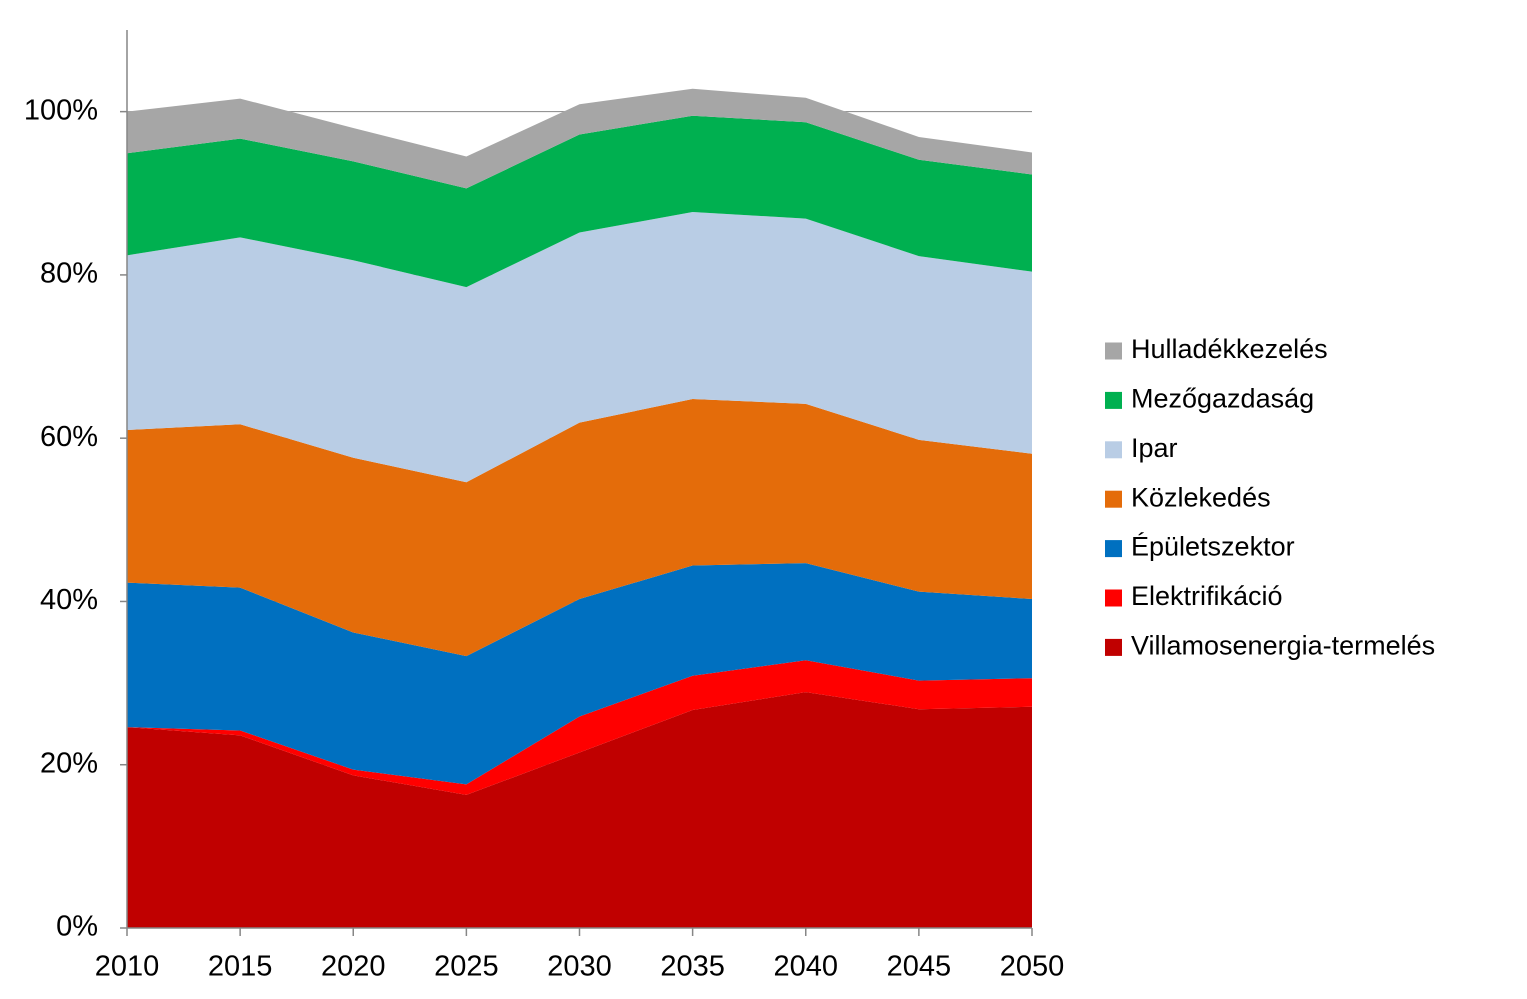 The image size is (1527, 999). Describe the element at coordinates (579, 967) in the screenshot. I see `x-tick-label: 2030` at that location.